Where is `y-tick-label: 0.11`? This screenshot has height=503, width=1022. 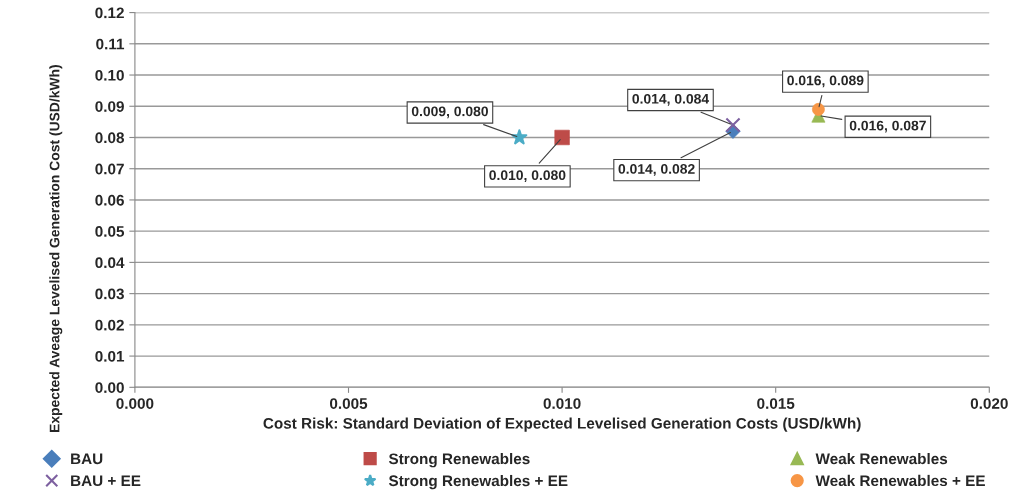
y-tick-label: 0.11 is located at coordinates (110, 44).